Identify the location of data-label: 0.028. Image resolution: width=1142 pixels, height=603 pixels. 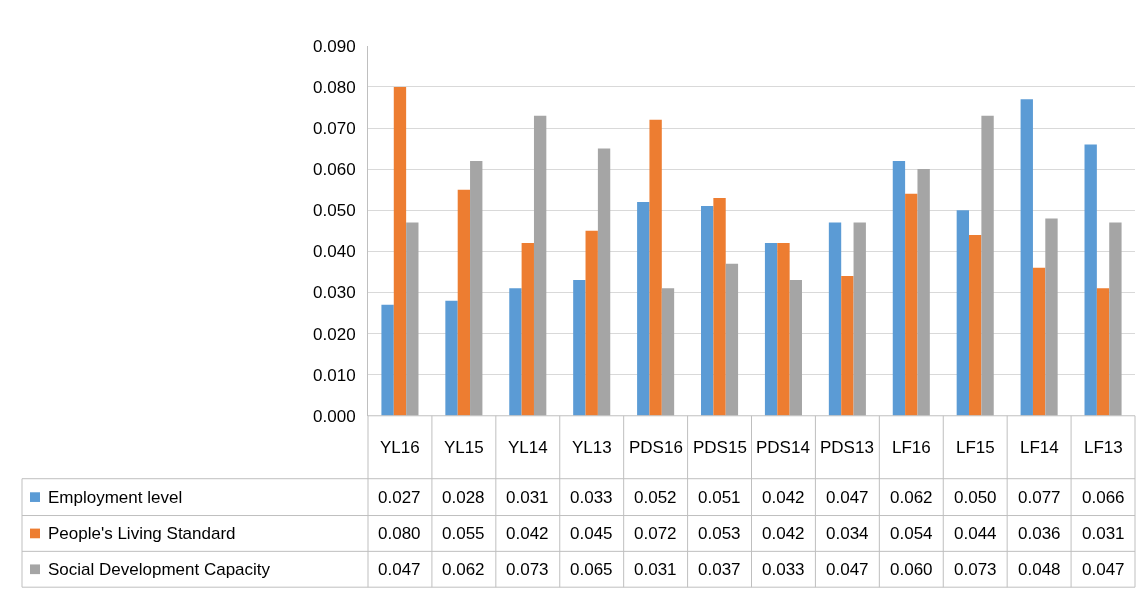
(463, 497).